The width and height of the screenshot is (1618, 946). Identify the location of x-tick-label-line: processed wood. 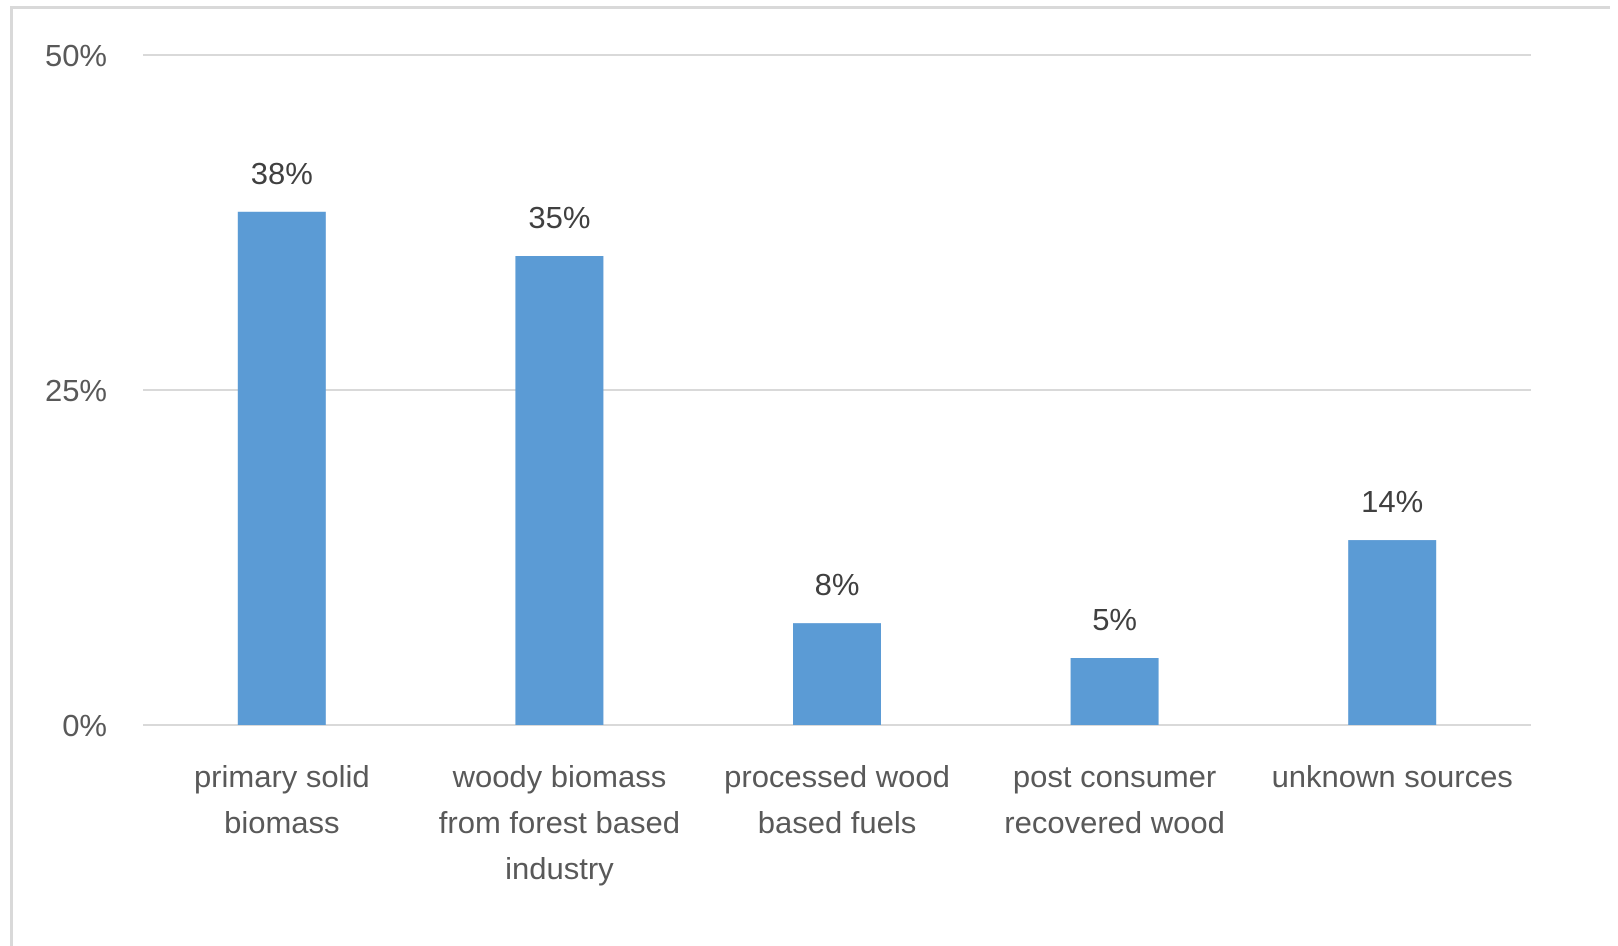
(837, 776).